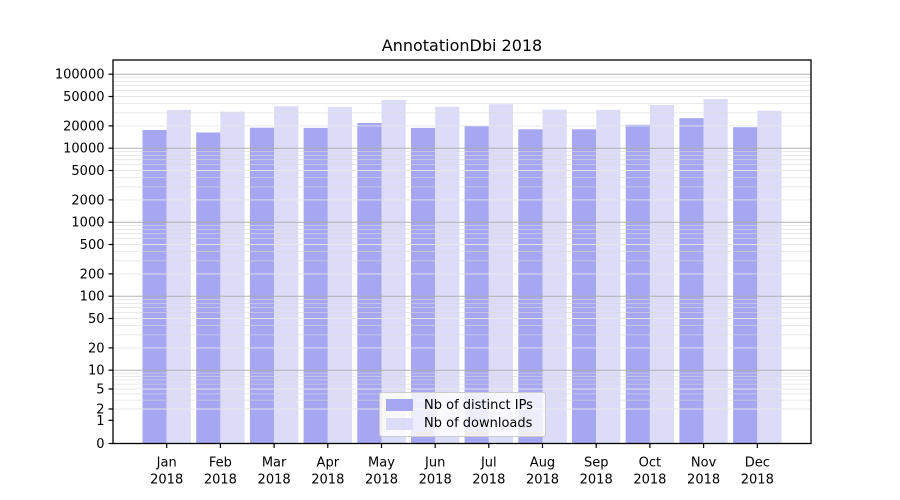 The width and height of the screenshot is (900, 500). What do you see at coordinates (584, 286) in the screenshot?
I see `bar-distinct-ips-sep` at bounding box center [584, 286].